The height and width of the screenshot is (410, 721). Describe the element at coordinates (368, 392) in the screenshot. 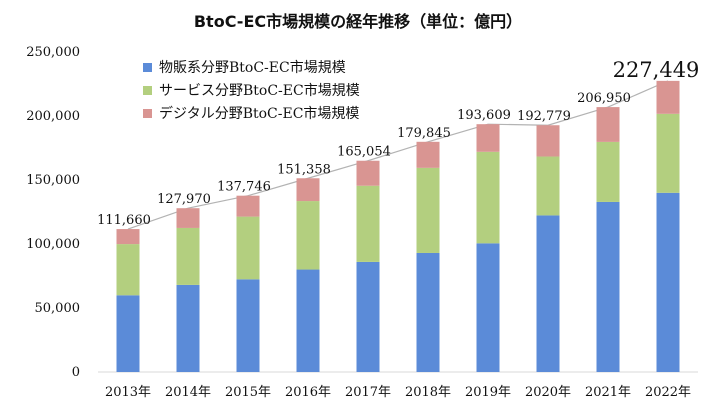

I see `x-tick-label: 2017年` at that location.